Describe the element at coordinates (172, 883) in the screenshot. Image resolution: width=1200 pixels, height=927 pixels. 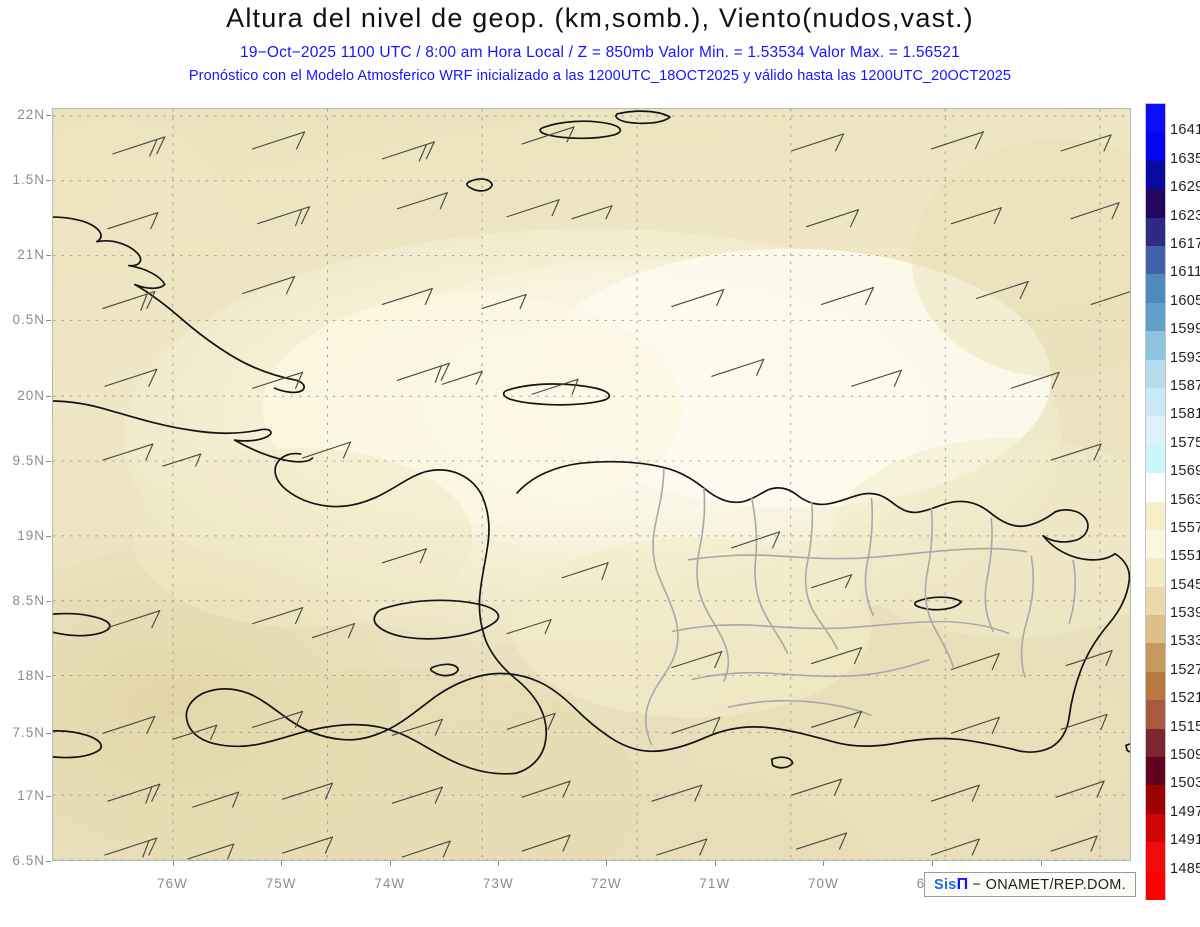
I see `x-axis-tick-label: 76W` at that location.